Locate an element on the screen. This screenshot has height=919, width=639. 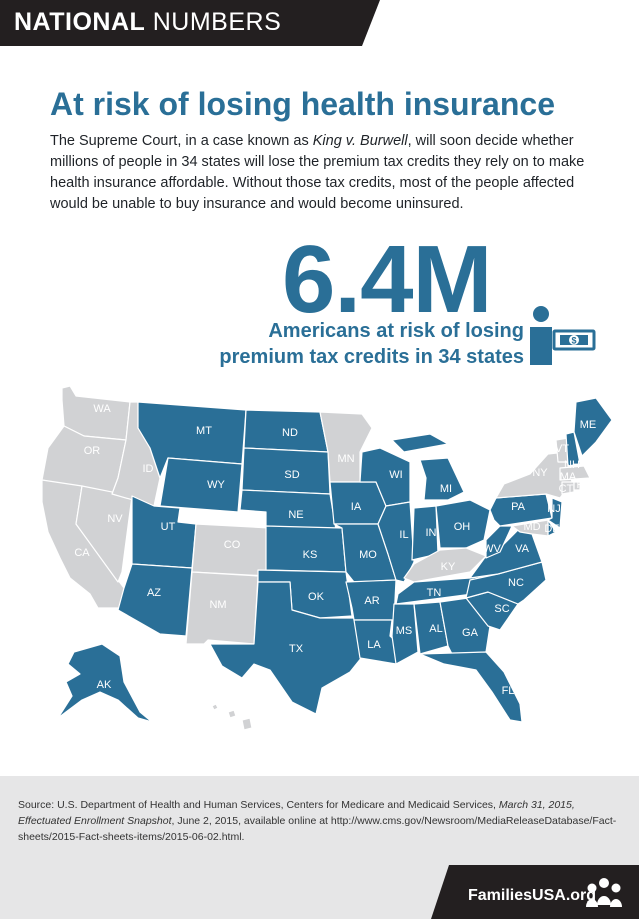
state-label-nj: NJ is located at coordinates (553, 509).